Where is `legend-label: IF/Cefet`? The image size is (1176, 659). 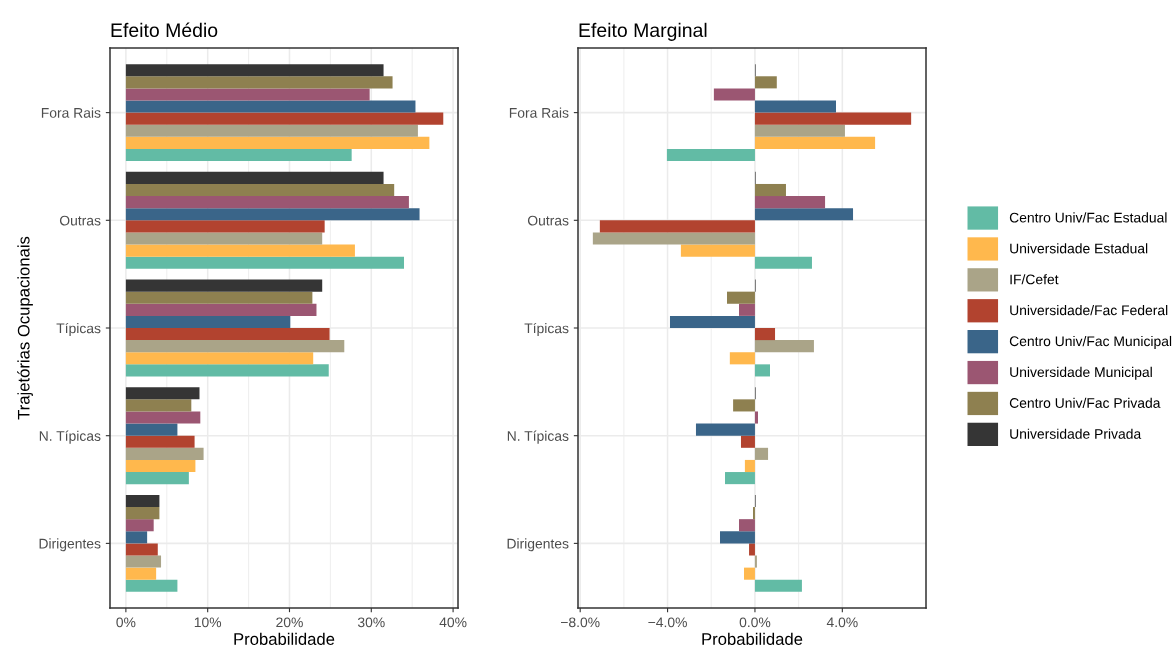
legend-label: IF/Cefet is located at coordinates (1034, 279).